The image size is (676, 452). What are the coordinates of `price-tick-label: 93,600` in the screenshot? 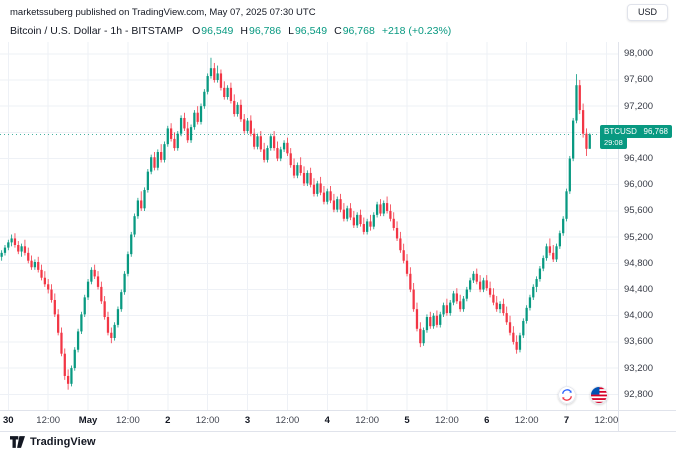 It's located at (639, 342).